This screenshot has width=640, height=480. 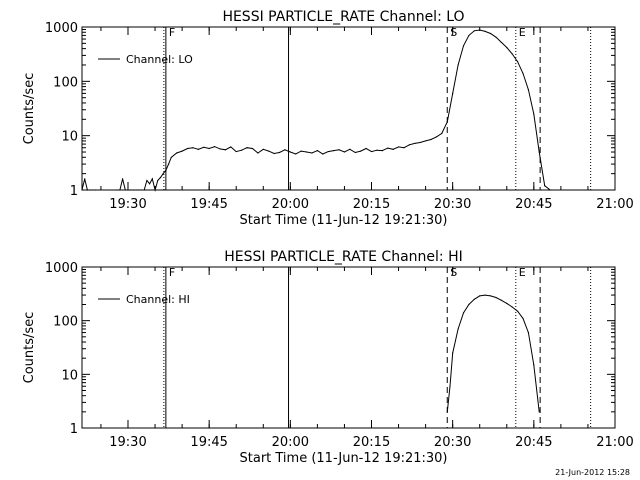 I want to click on y-tick-label: 10, so click(x=69, y=375).